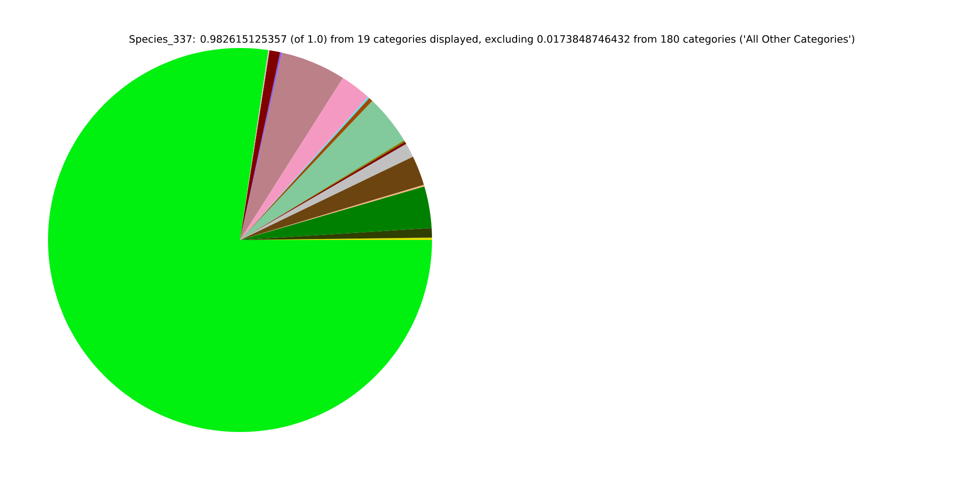 Image resolution: width=960 pixels, height=480 pixels. Describe the element at coordinates (492, 40) in the screenshot. I see `text: Species_337: 0.982615125357 (of 1.0) from 19 categories displayed, excluding 0.0173848746432 from 180 categories ('All Other Categories')` at that location.